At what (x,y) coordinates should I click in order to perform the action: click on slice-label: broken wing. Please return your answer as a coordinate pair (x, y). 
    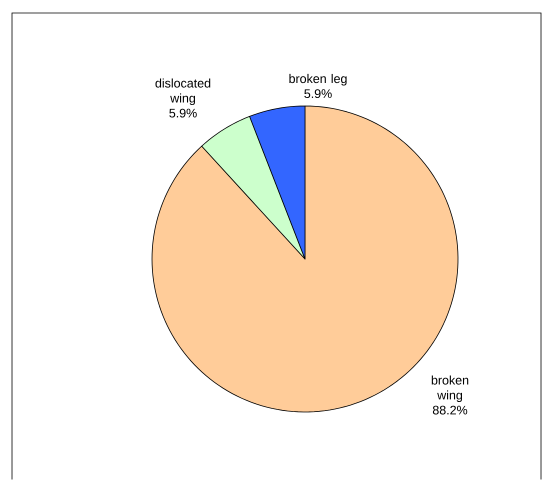
    Looking at the image, I should click on (450, 388).